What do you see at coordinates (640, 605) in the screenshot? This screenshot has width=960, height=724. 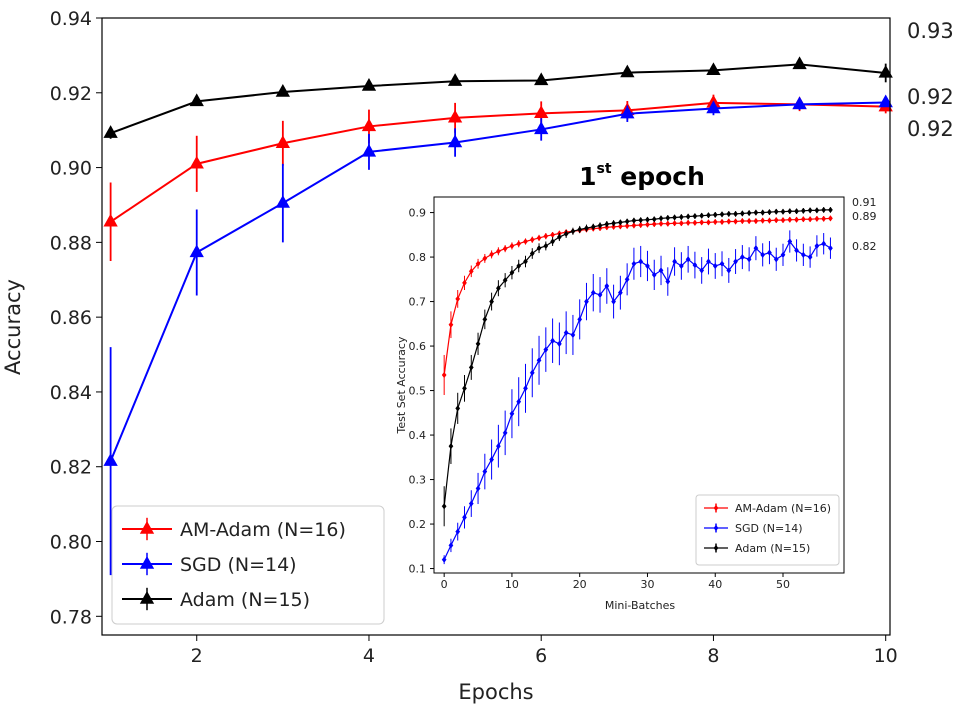 I see `inset-x-axis-label: Mini-Batches` at bounding box center [640, 605].